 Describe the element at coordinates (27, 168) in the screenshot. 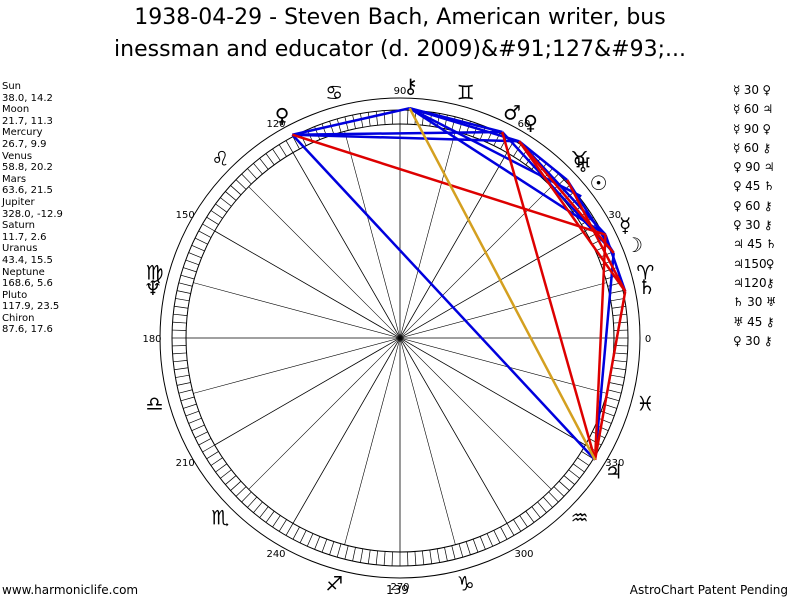

I see `planet-values: 58.8, 20.2` at that location.